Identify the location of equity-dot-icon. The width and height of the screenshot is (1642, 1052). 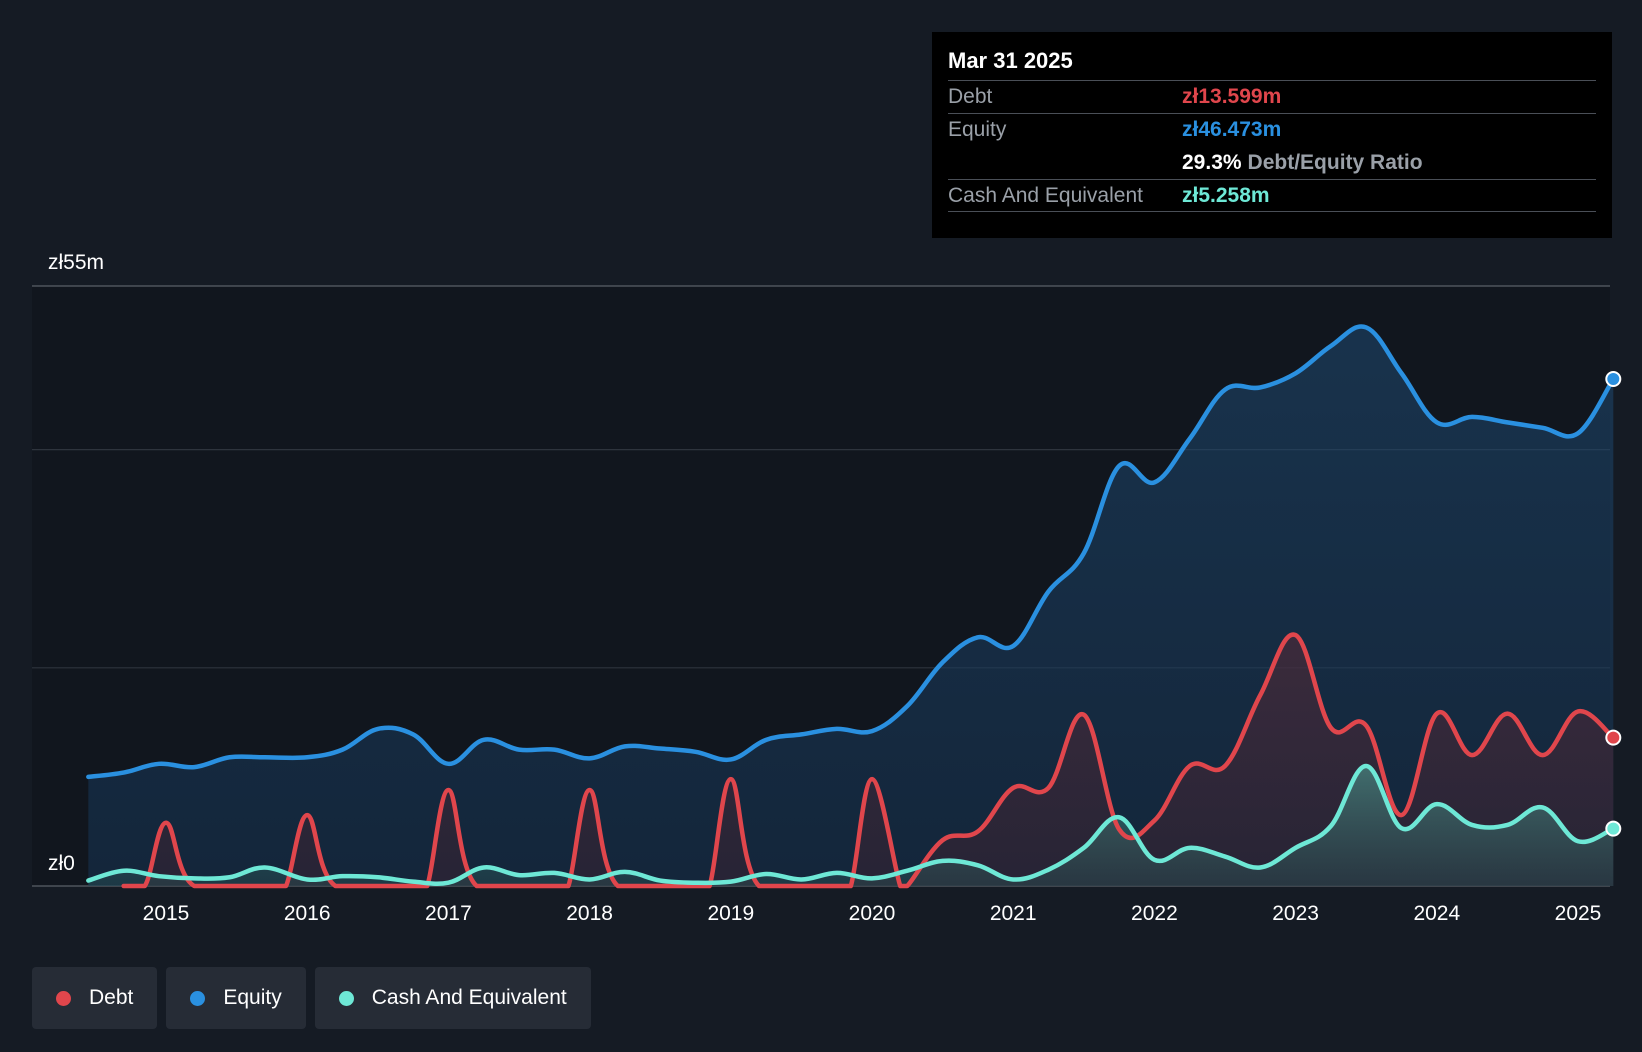
(198, 998).